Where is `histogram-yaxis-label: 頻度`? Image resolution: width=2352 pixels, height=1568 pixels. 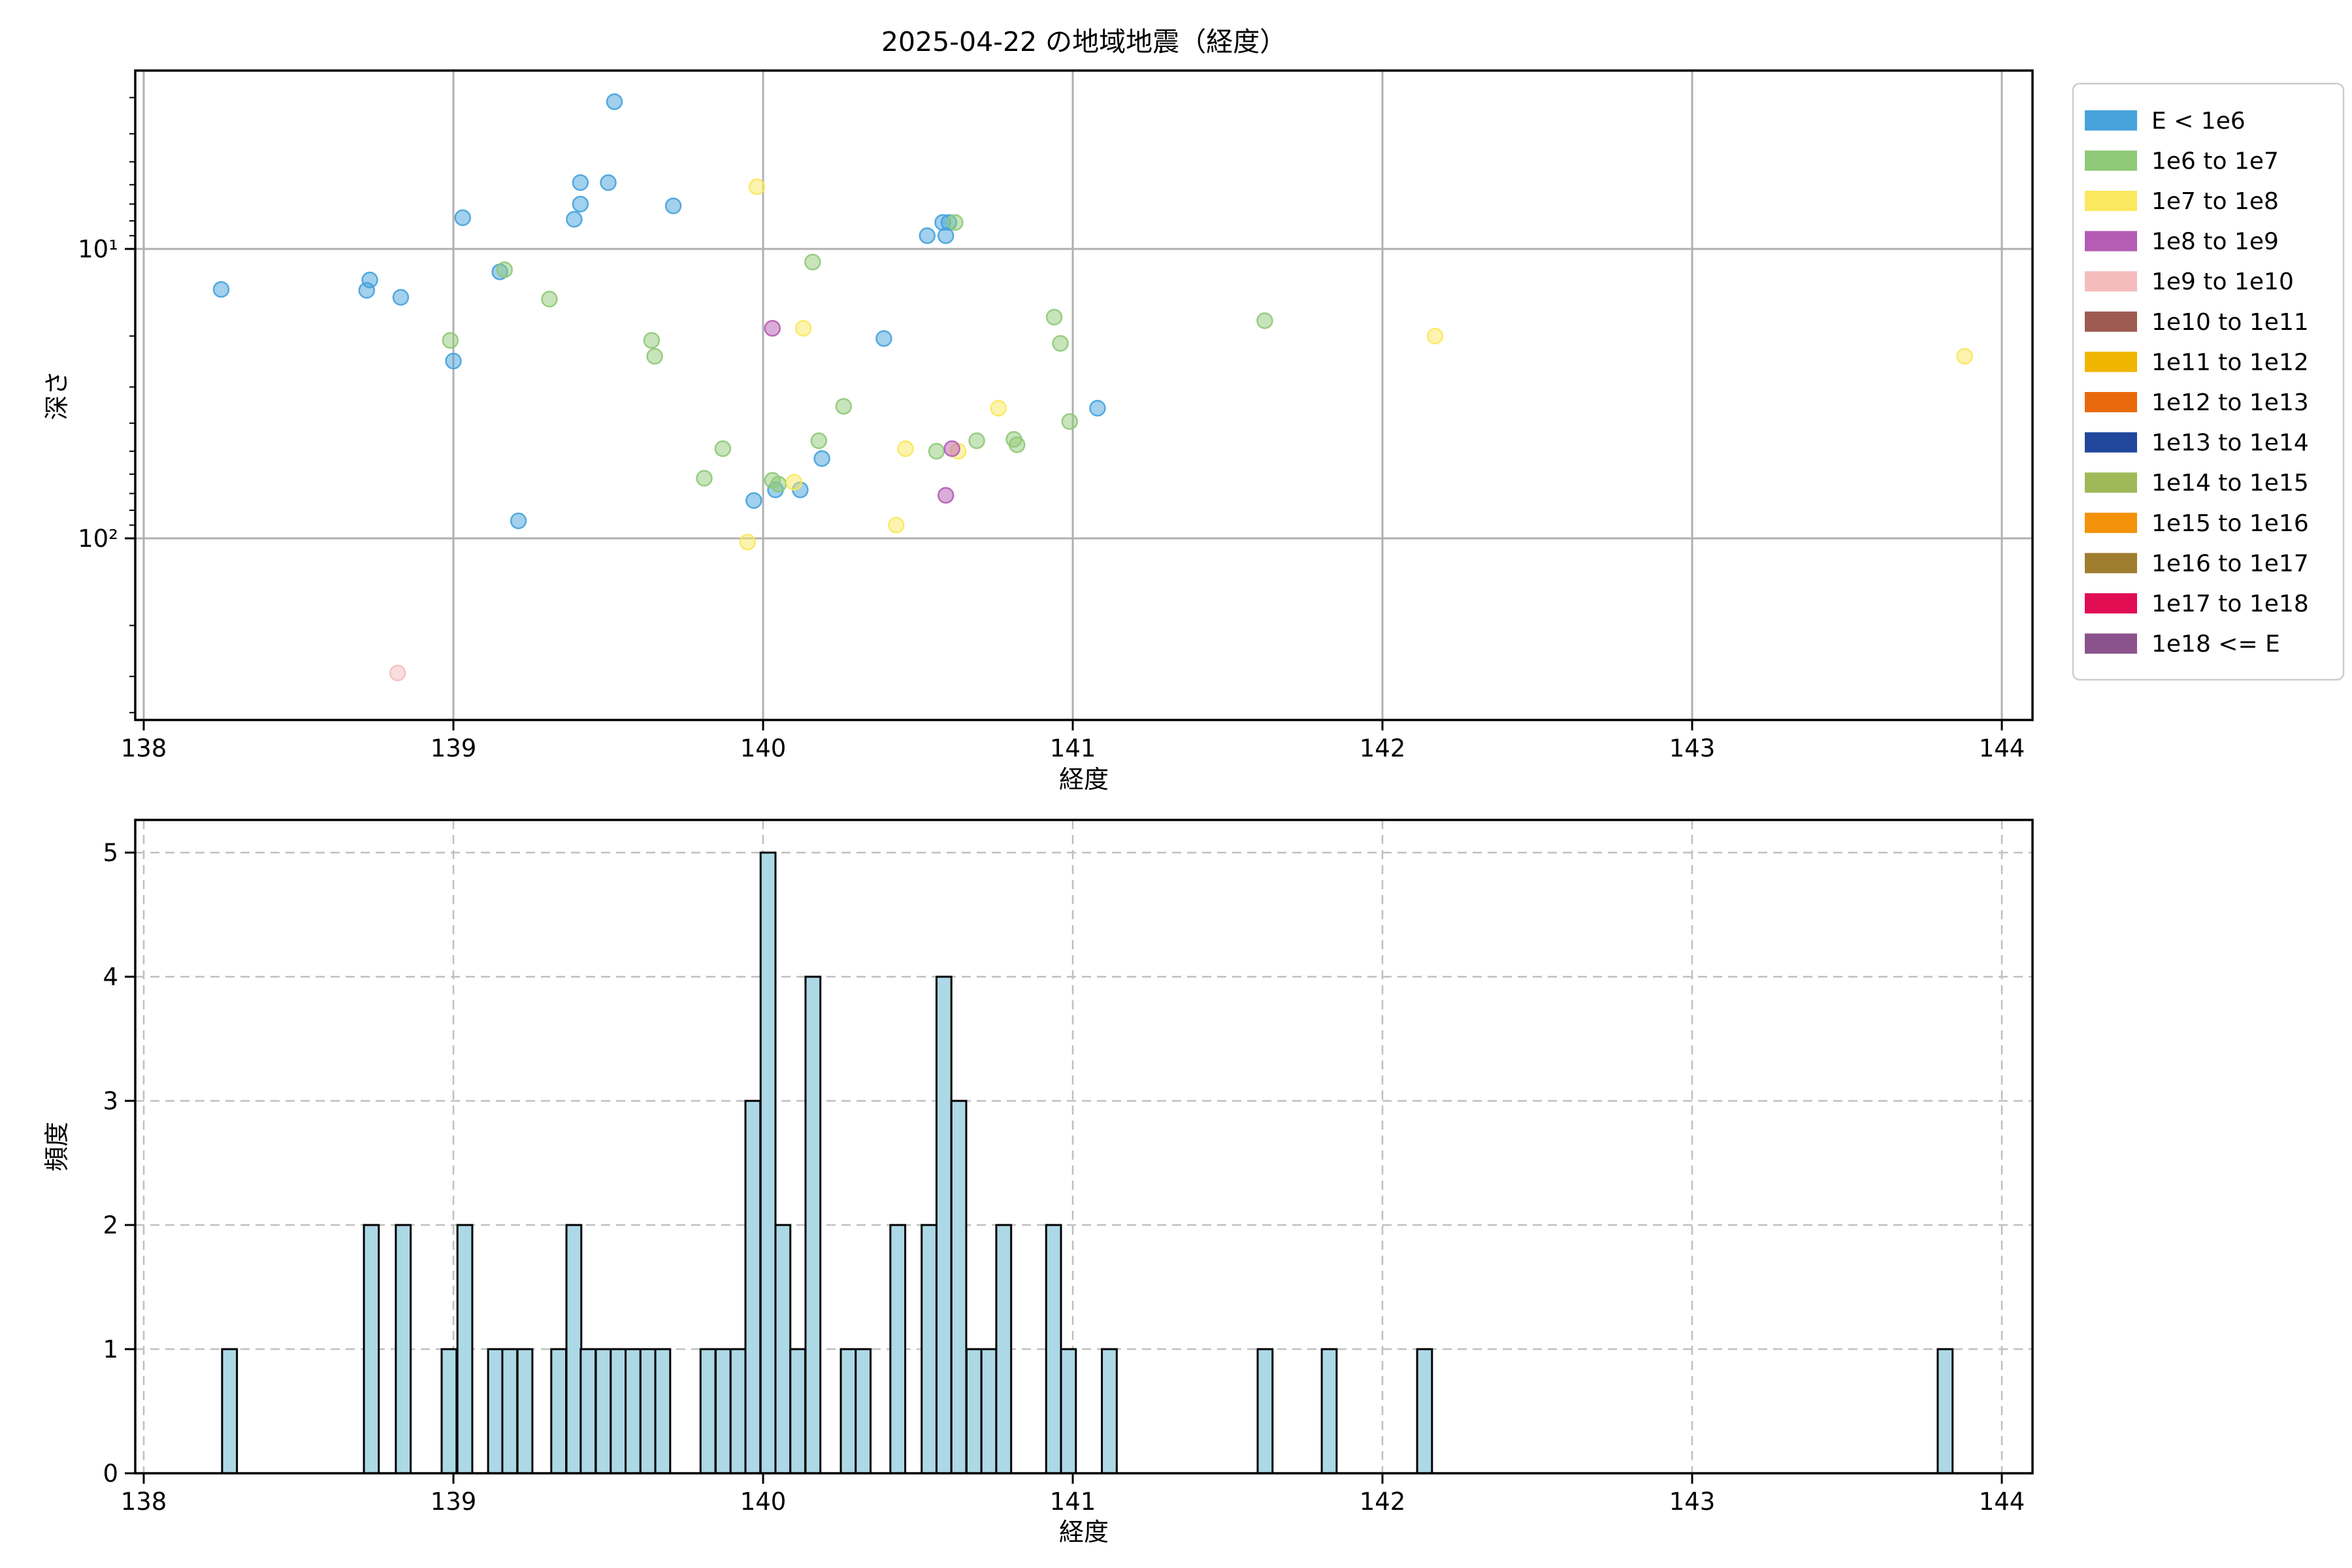 histogram-yaxis-label: 頻度 is located at coordinates (56, 1146).